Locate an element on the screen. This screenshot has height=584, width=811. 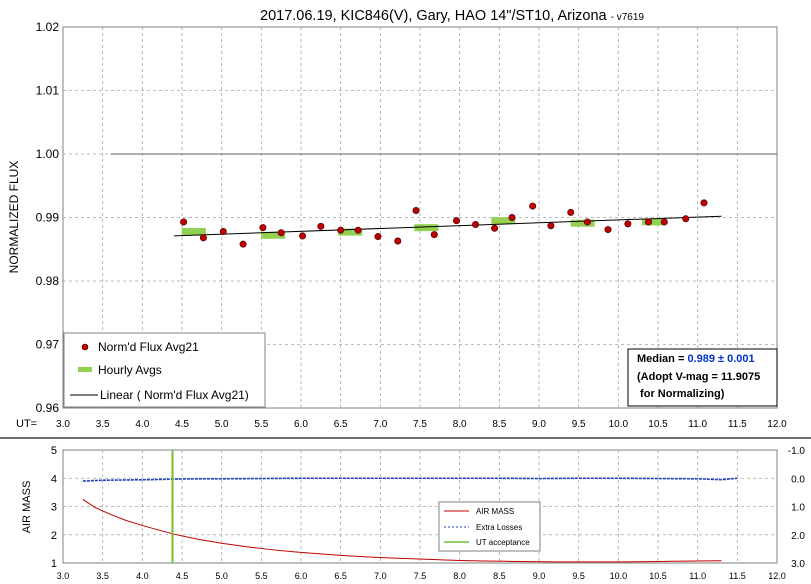
flux-x-tick-label: 6.0 is located at coordinates (301, 424).